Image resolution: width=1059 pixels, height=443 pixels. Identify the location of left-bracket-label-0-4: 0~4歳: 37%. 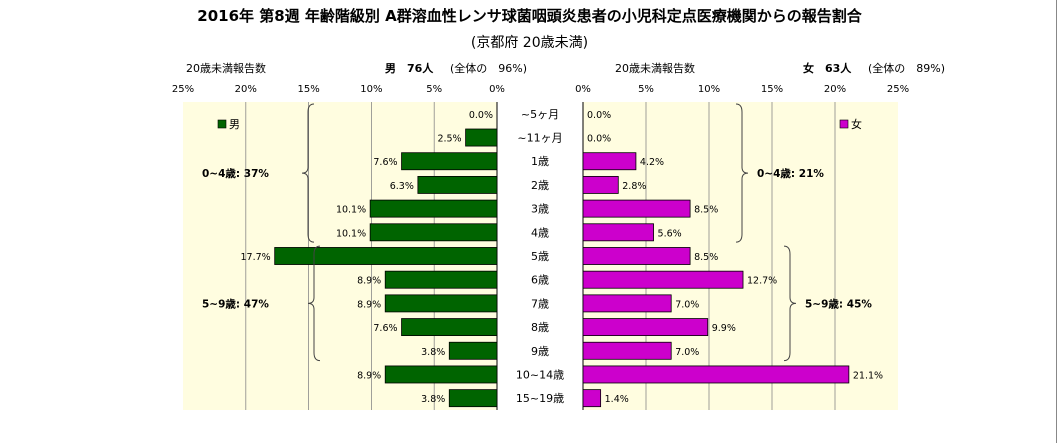
(235, 173).